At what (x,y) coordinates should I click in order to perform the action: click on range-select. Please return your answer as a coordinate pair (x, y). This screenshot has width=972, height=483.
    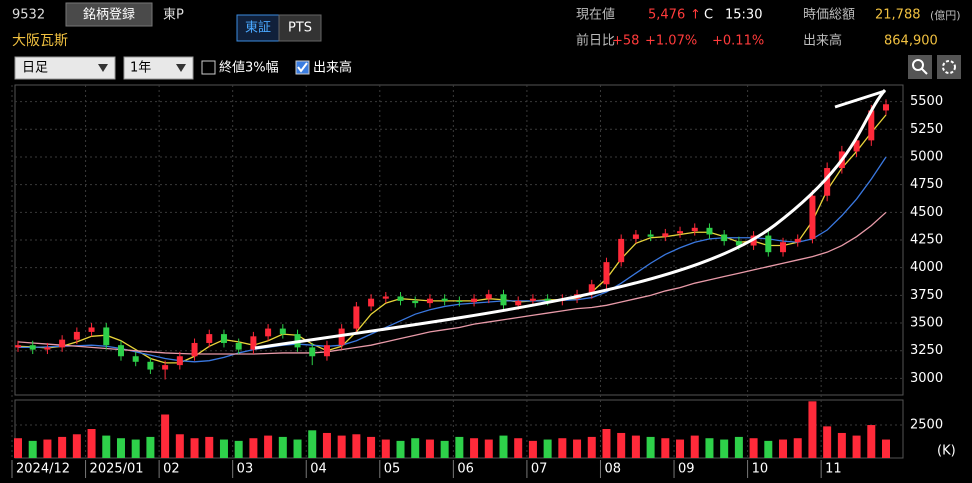
    Looking at the image, I should click on (158, 68).